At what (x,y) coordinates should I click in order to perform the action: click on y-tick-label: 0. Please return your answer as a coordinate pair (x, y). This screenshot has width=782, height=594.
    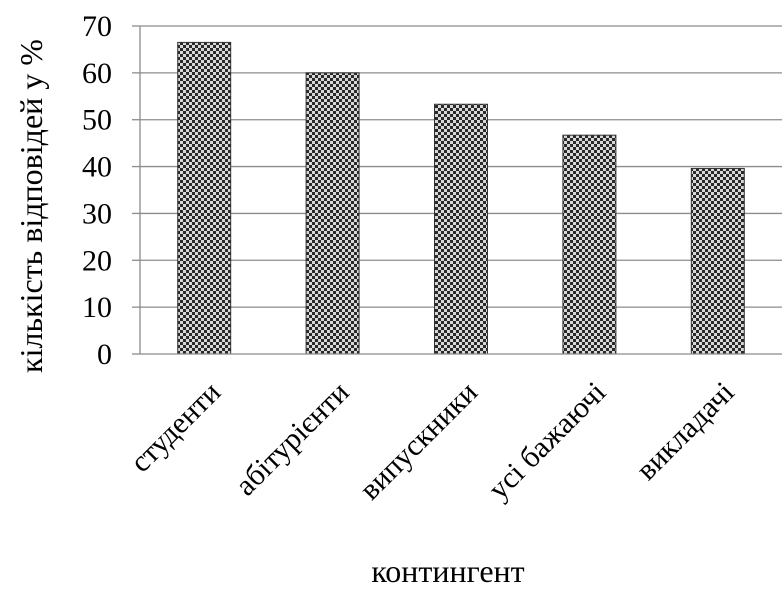
    Looking at the image, I should click on (104, 354).